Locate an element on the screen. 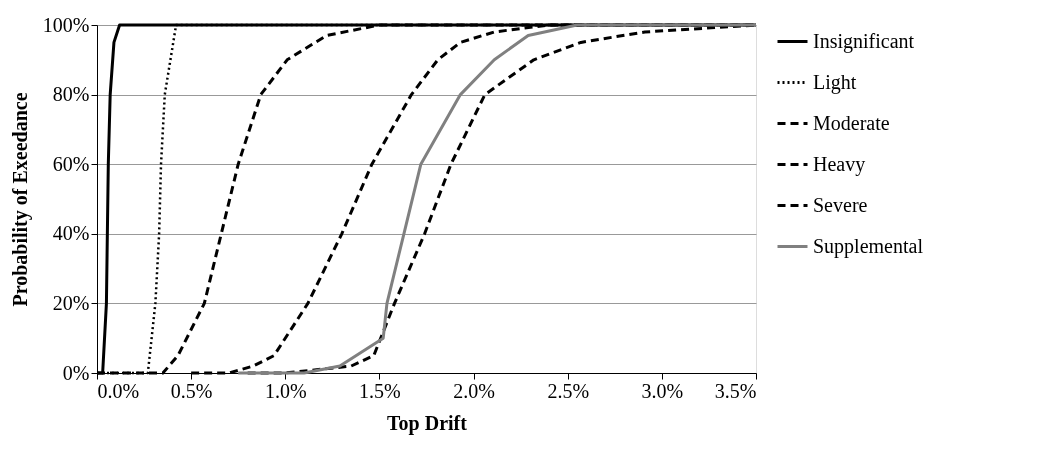 The width and height of the screenshot is (1049, 465). y-tick-label: 0% is located at coordinates (76, 372).